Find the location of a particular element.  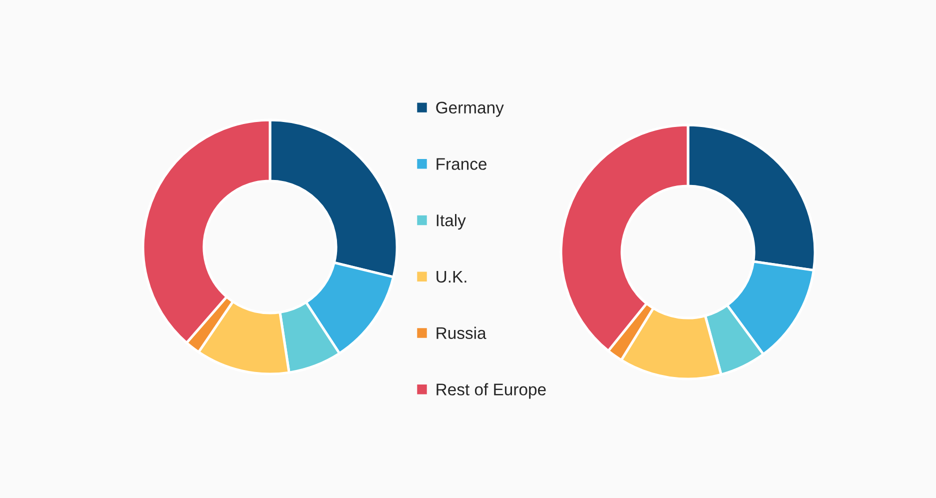

legend-label: Italy is located at coordinates (451, 222).